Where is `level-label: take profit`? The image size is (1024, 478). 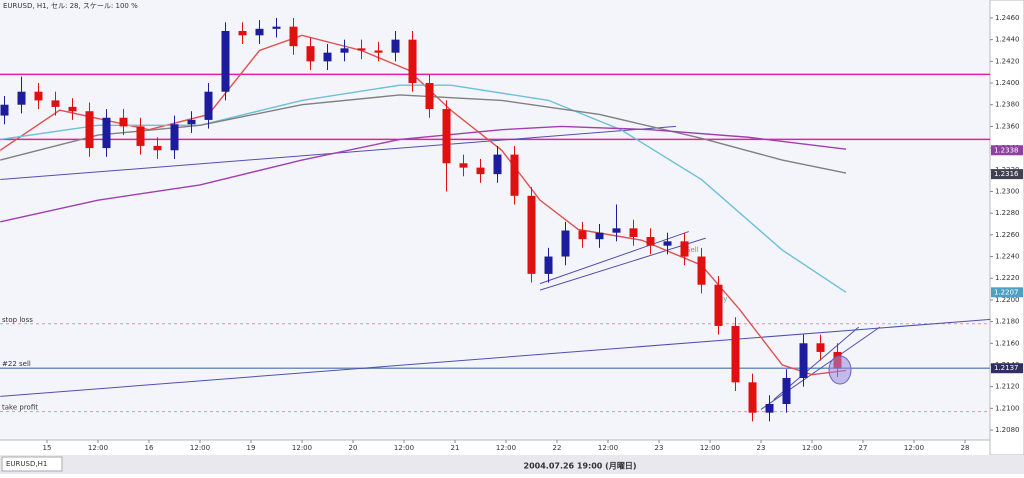 level-label: take profit is located at coordinates (20, 408).